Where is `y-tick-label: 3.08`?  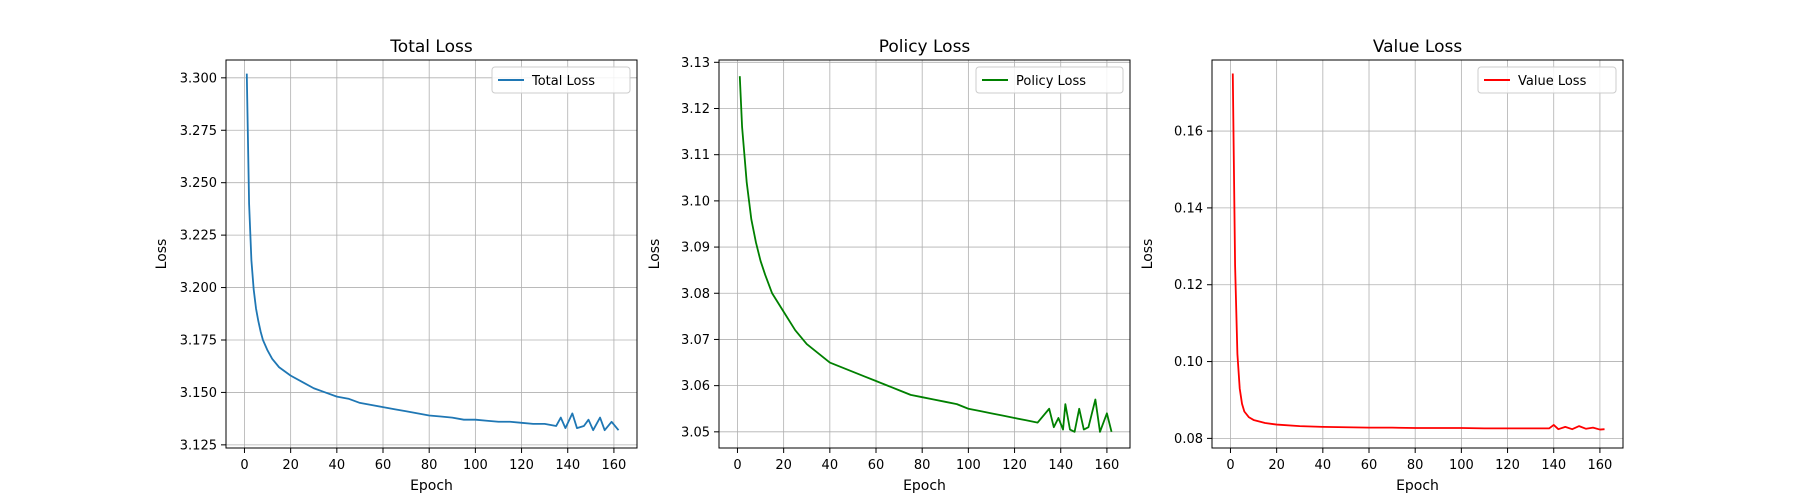
y-tick-label: 3.08 is located at coordinates (695, 294).